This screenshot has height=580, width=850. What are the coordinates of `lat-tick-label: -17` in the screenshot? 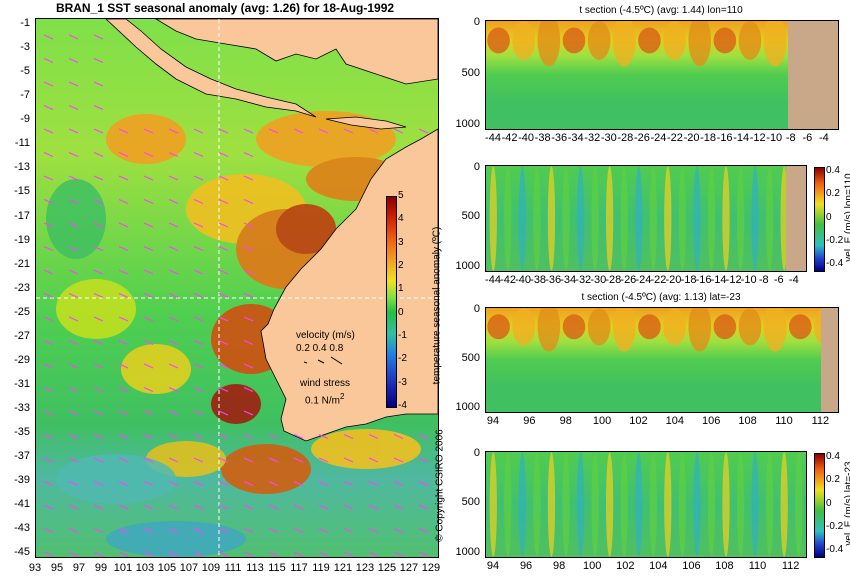 It's located at (22, 215).